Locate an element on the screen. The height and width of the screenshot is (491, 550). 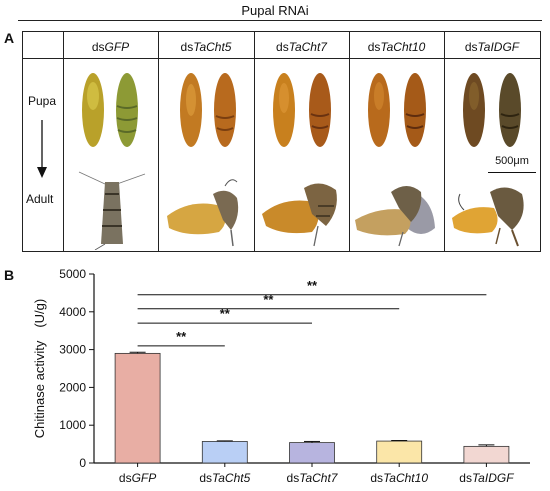
y-tick-label: 2000 is located at coordinates (72, 387).